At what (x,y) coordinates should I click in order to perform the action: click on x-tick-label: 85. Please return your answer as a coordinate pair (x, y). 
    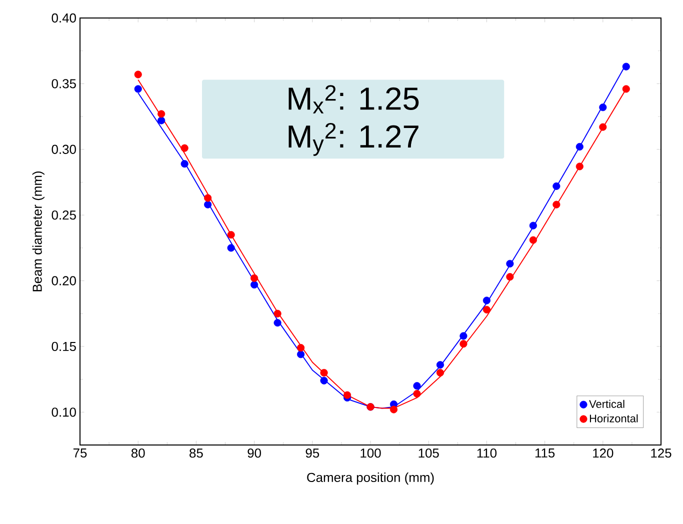
    Looking at the image, I should click on (196, 453).